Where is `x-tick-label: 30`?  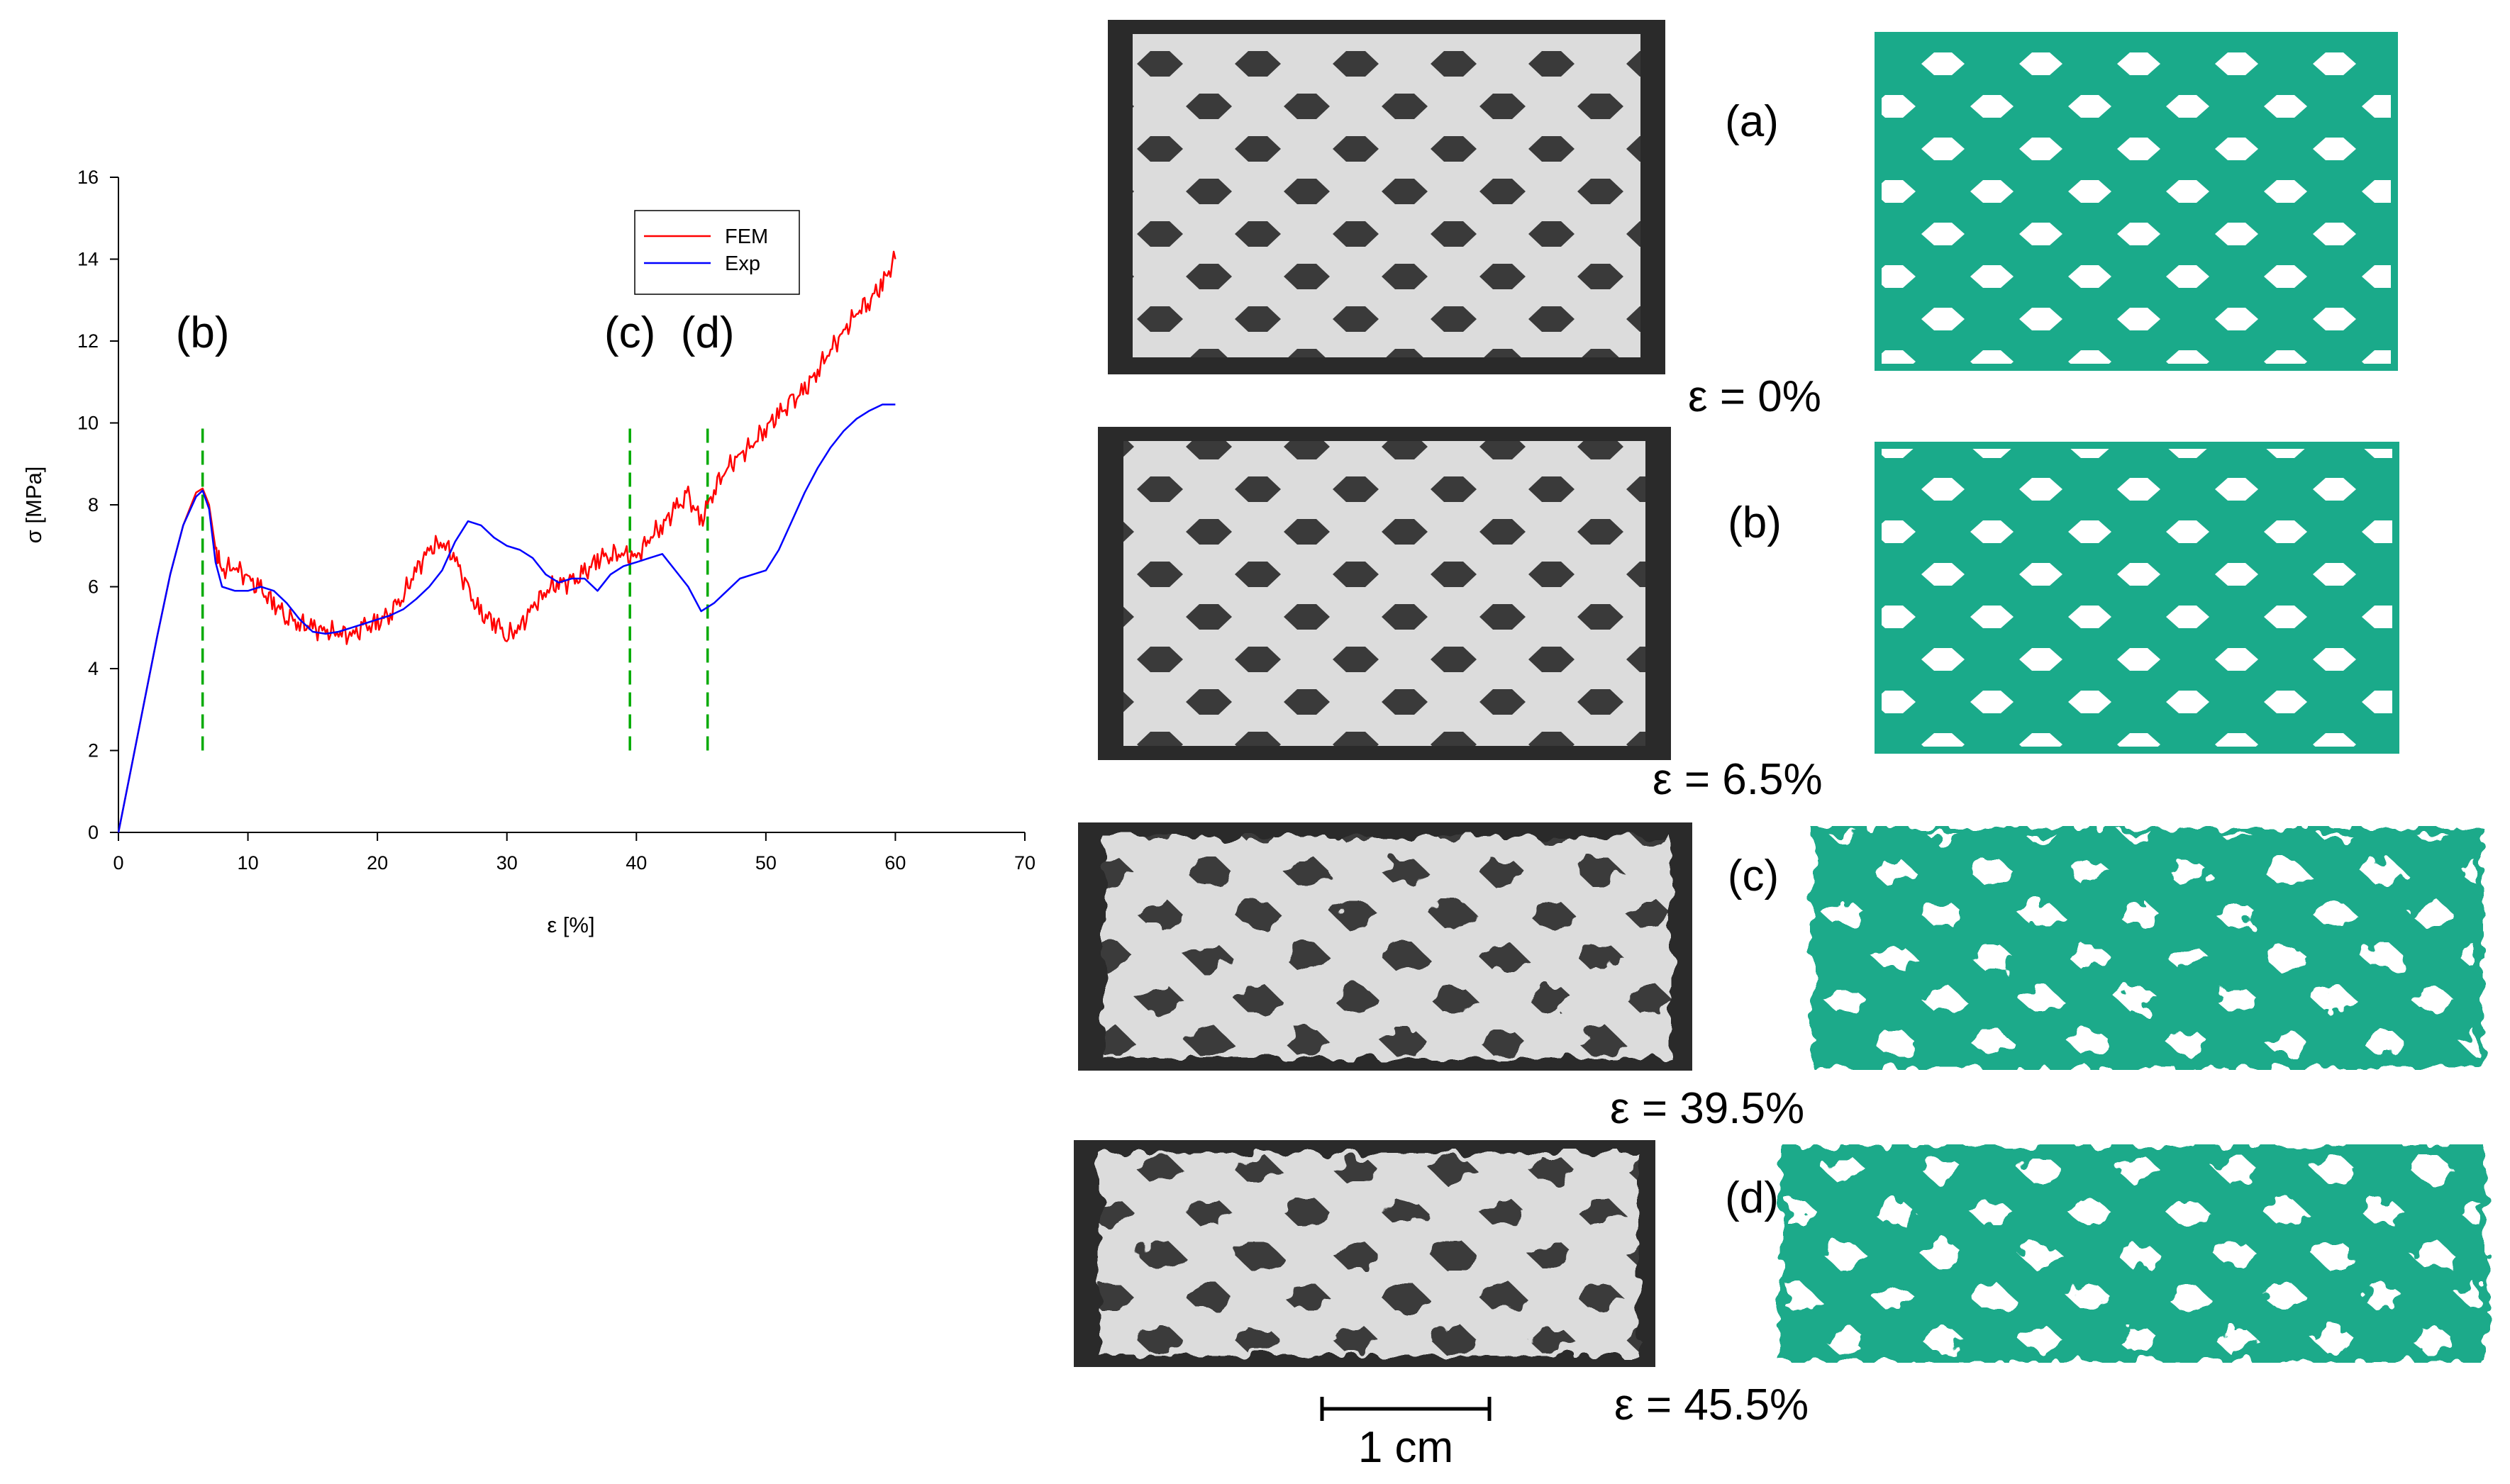
x-tick-label: 30 is located at coordinates (507, 863).